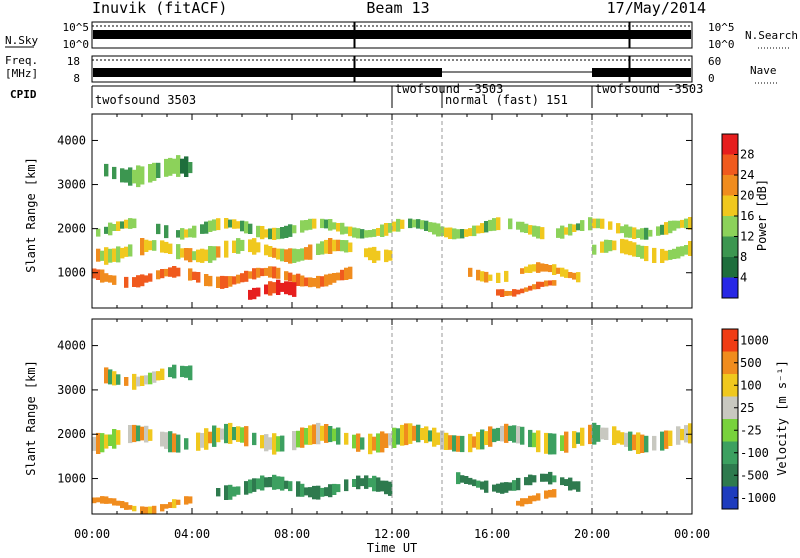  I want to click on freq-label: Freq., so click(21, 60).